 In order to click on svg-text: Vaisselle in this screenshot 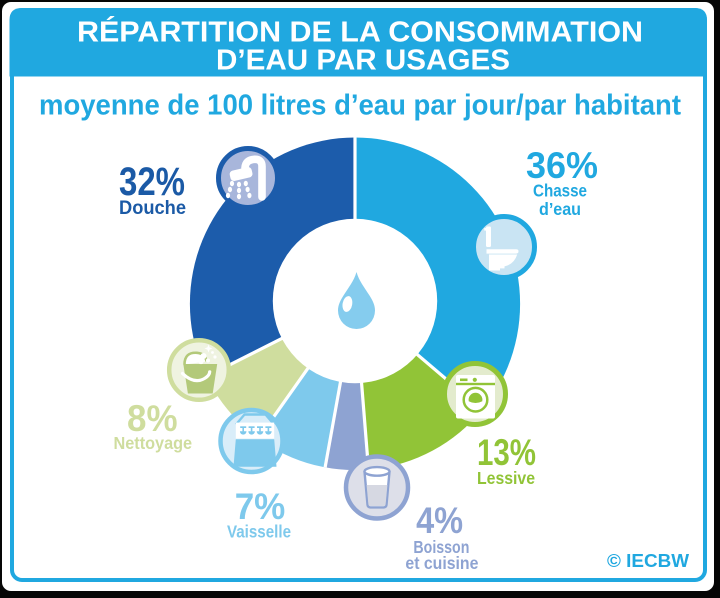, I will do `click(259, 531)`.